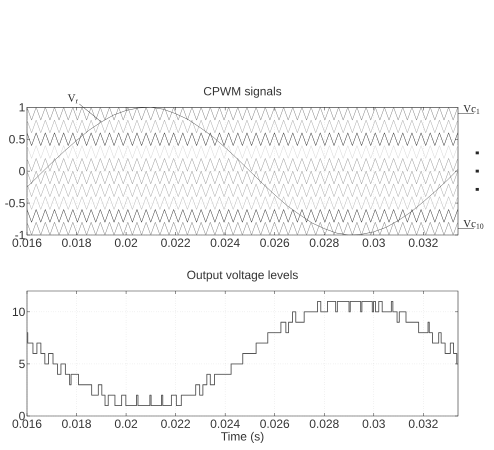 Image resolution: width=494 pixels, height=450 pixels. I want to click on y-tick-label: -1, so click(20, 235).